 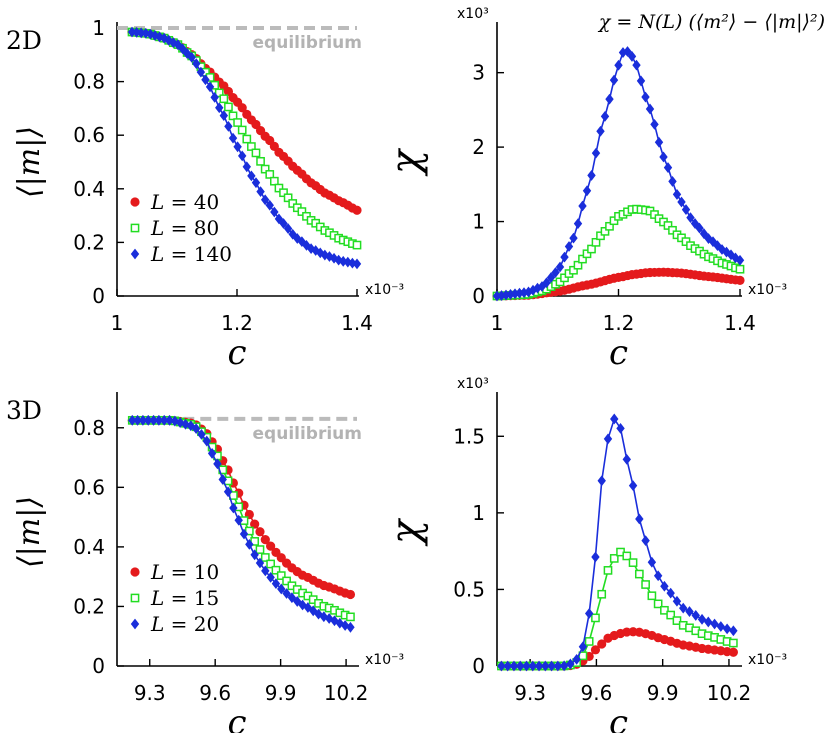 I want to click on legend-entry: L = 40, so click(x=174, y=202).